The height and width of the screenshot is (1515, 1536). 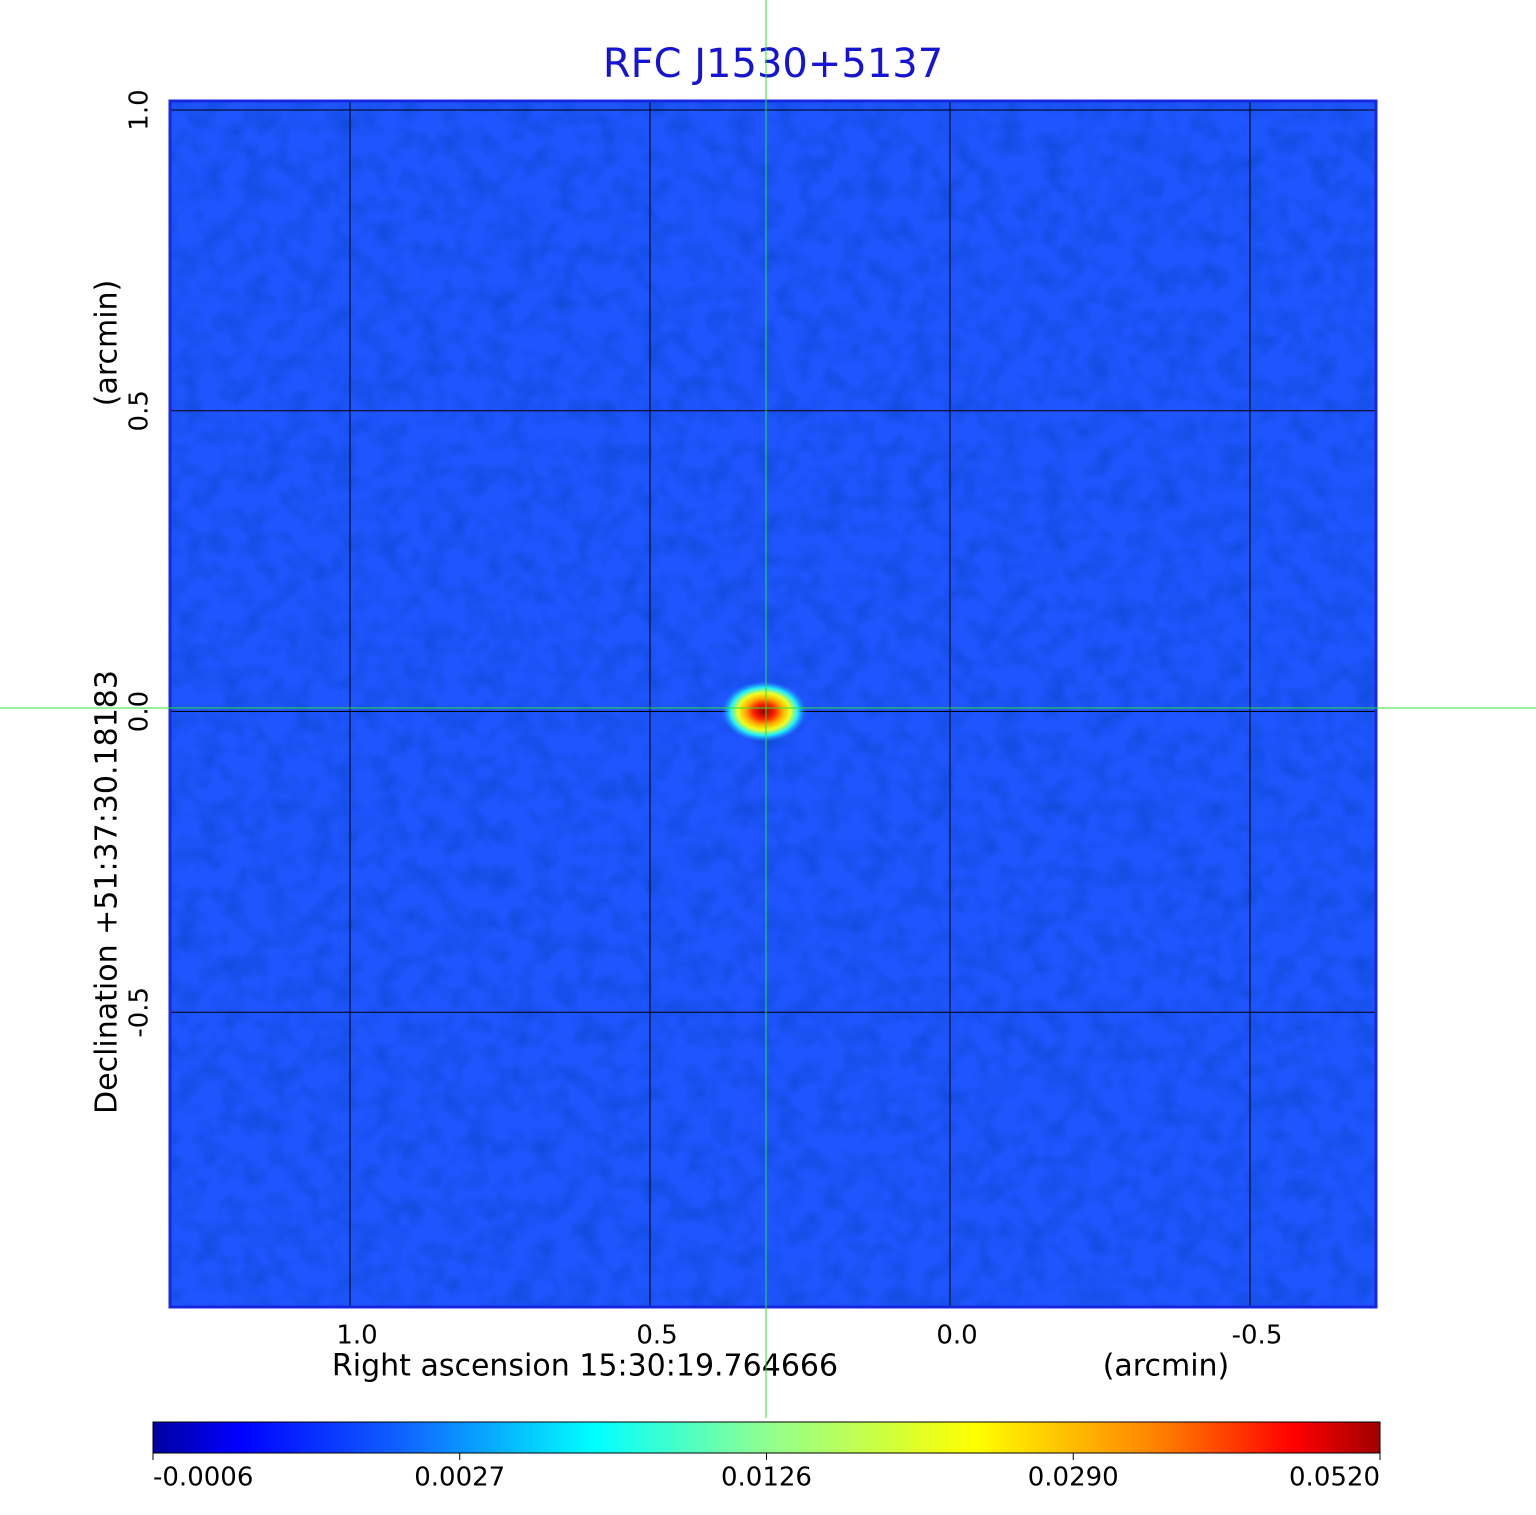 What do you see at coordinates (1257, 1336) in the screenshot?
I see `x-tick-label: -0.5` at bounding box center [1257, 1336].